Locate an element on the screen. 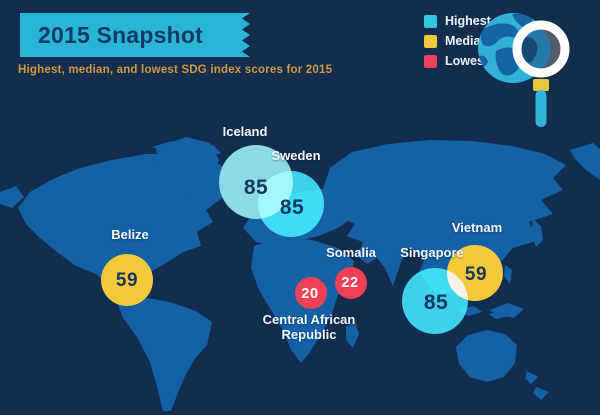 The width and height of the screenshot is (600, 415). score-singapore: 85 is located at coordinates (436, 302).